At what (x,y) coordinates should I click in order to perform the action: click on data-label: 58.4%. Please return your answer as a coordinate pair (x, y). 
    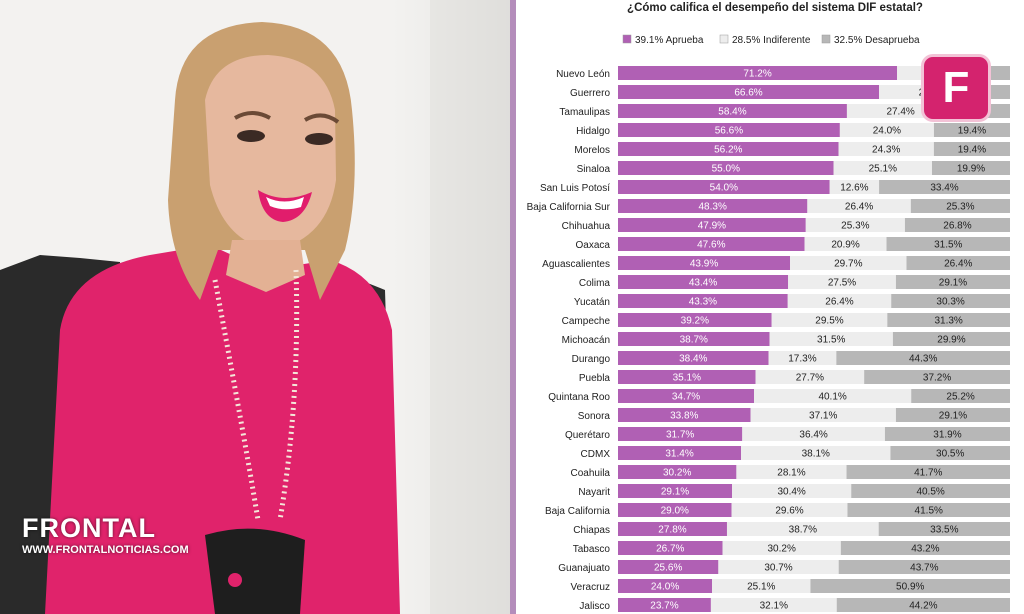
    Looking at the image, I should click on (732, 112).